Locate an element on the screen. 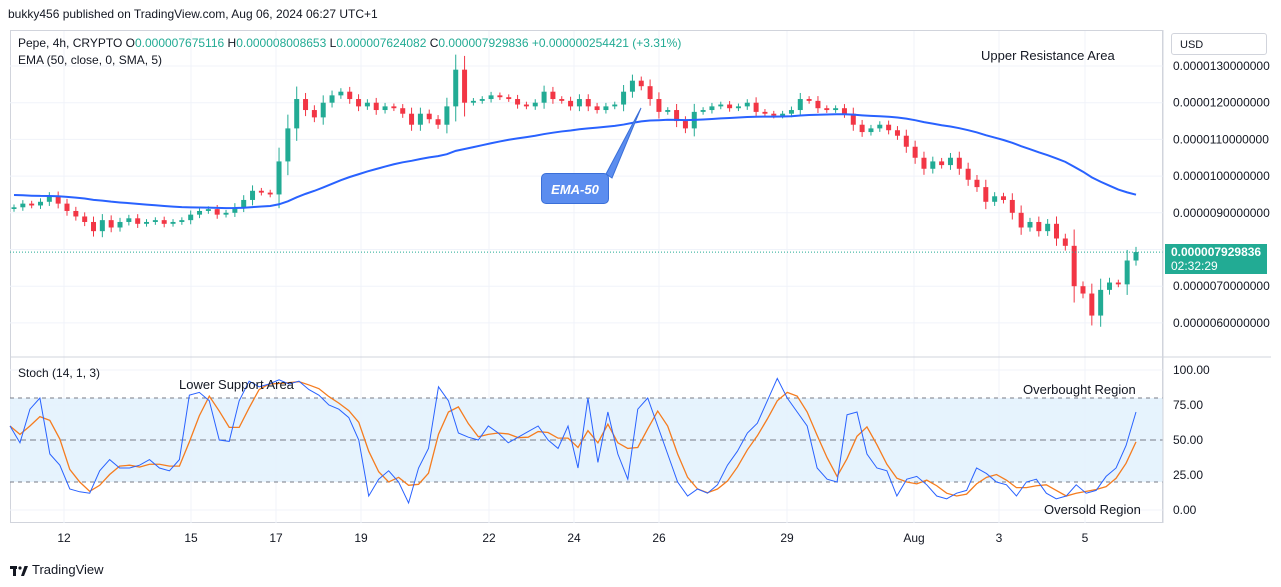 The height and width of the screenshot is (587, 1281). symbol-label: Pepe, 4h, CRYPTO is located at coordinates (70, 43).